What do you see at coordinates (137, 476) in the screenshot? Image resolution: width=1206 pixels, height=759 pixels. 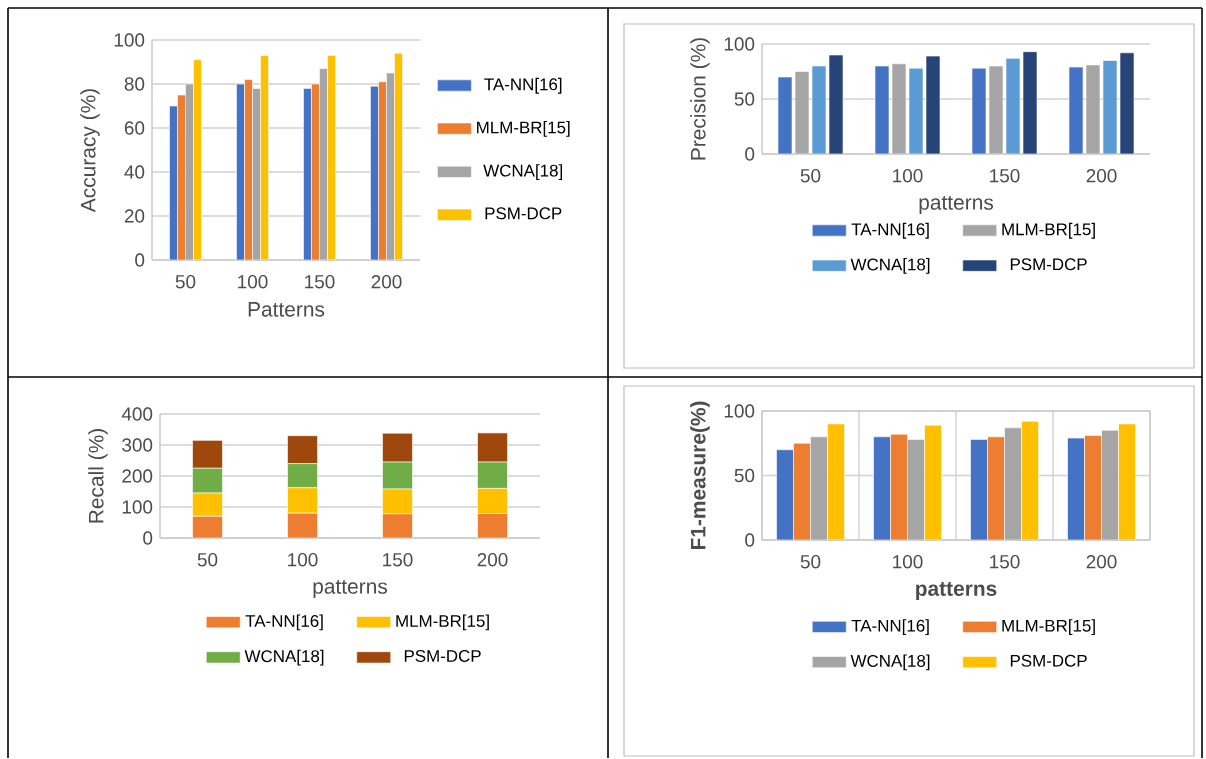 I see `y-tick-label: 200` at bounding box center [137, 476].